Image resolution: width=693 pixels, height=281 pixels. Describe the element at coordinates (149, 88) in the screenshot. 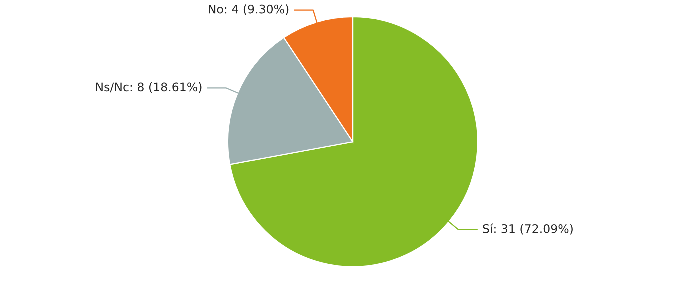

I see `slice-label: Ns/Nc: 8 (18.61%)` at that location.